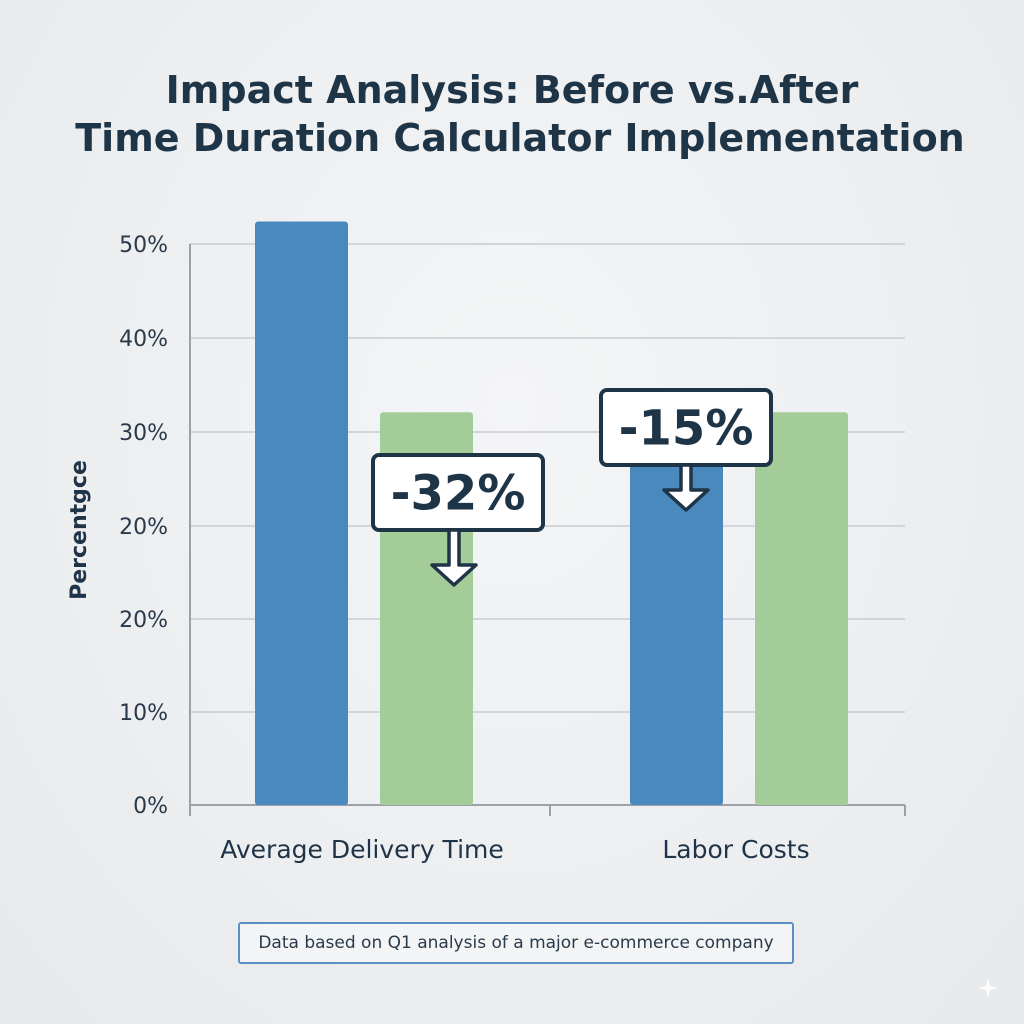 The height and width of the screenshot is (1024, 1024). What do you see at coordinates (735, 849) in the screenshot?
I see `x-category-label: Labor Costs` at bounding box center [735, 849].